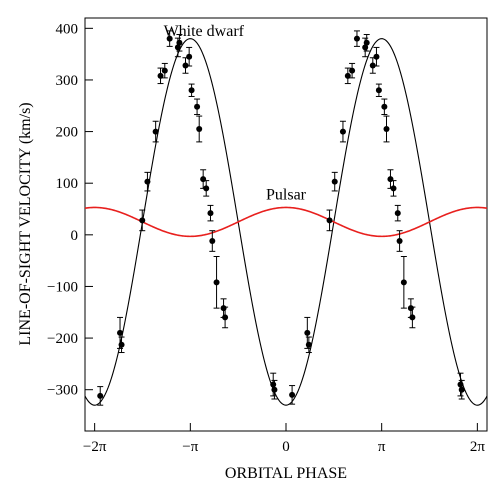 Image resolution: width=500 pixels, height=497 pixels. I want to click on y-tick-label: 300, so click(67, 81).